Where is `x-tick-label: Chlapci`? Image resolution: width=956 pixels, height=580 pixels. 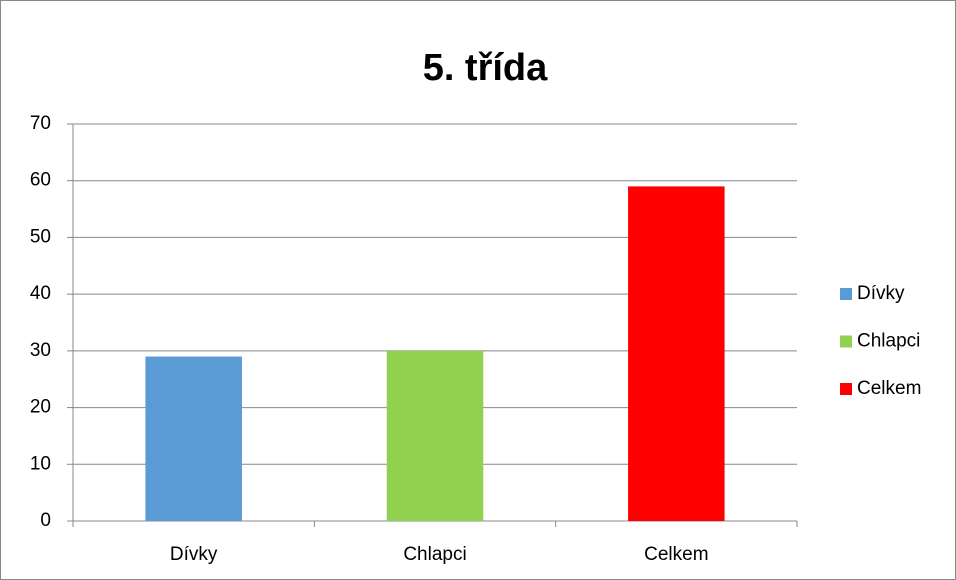 x-tick-label: Chlapci is located at coordinates (434, 554).